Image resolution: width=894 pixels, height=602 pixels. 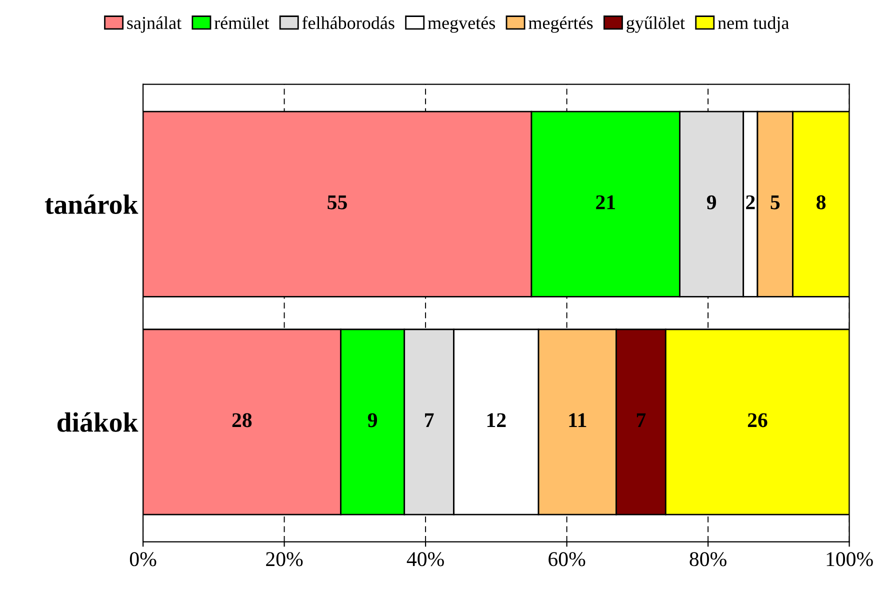 What do you see at coordinates (91, 204) in the screenshot?
I see `y-tick-label: tanárok` at bounding box center [91, 204].